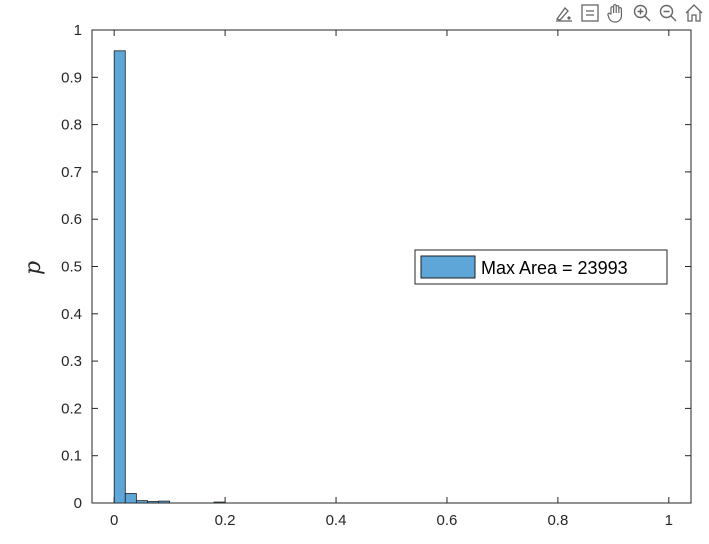 The image size is (709, 544). I want to click on y-tick-label: 0.6, so click(71, 219).